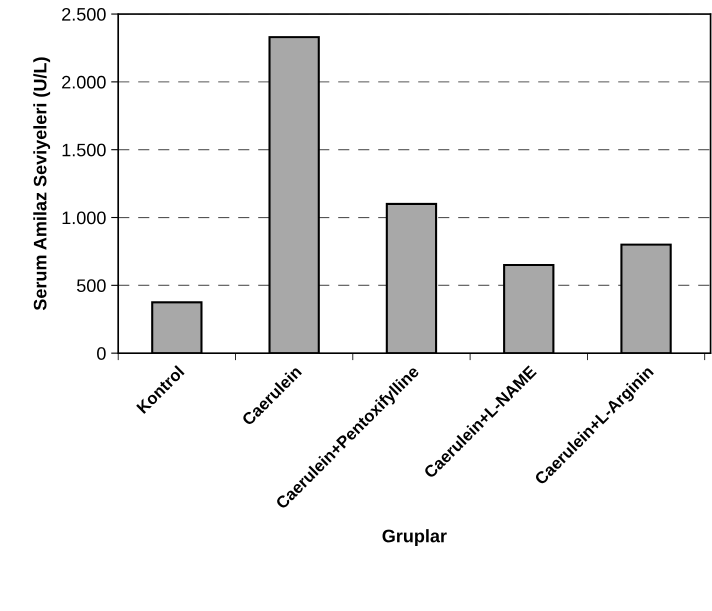 The width and height of the screenshot is (712, 611). What do you see at coordinates (84, 14) in the screenshot?
I see `y-tick-label: 2.500` at bounding box center [84, 14].